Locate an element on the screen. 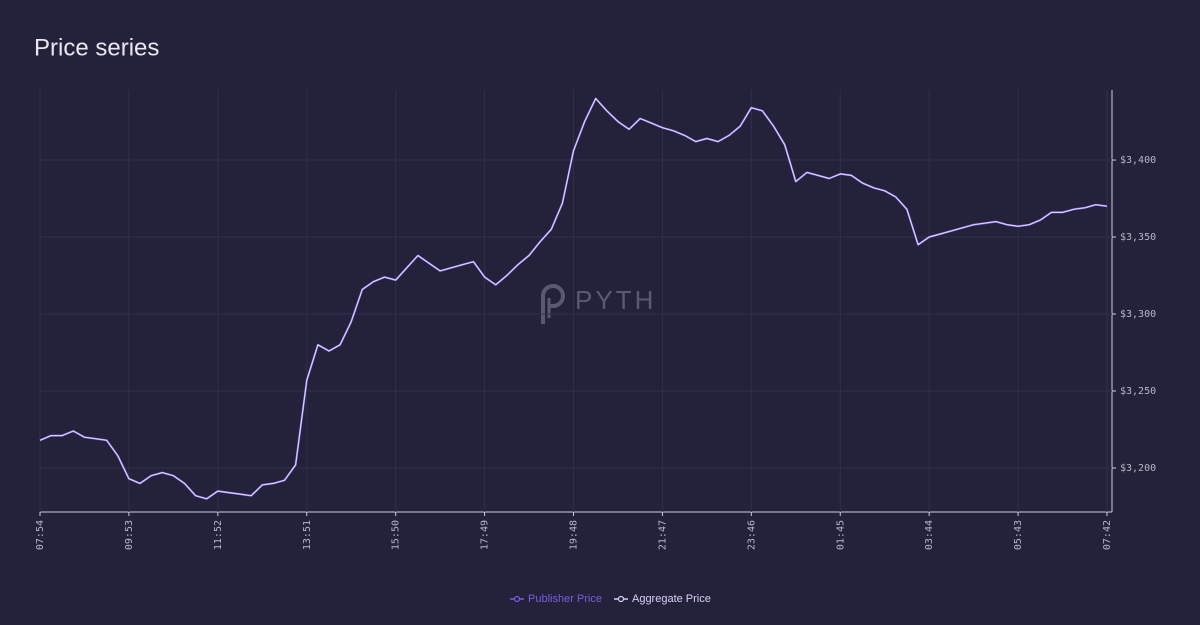  x-tick-label: 19:48 is located at coordinates (574, 535).